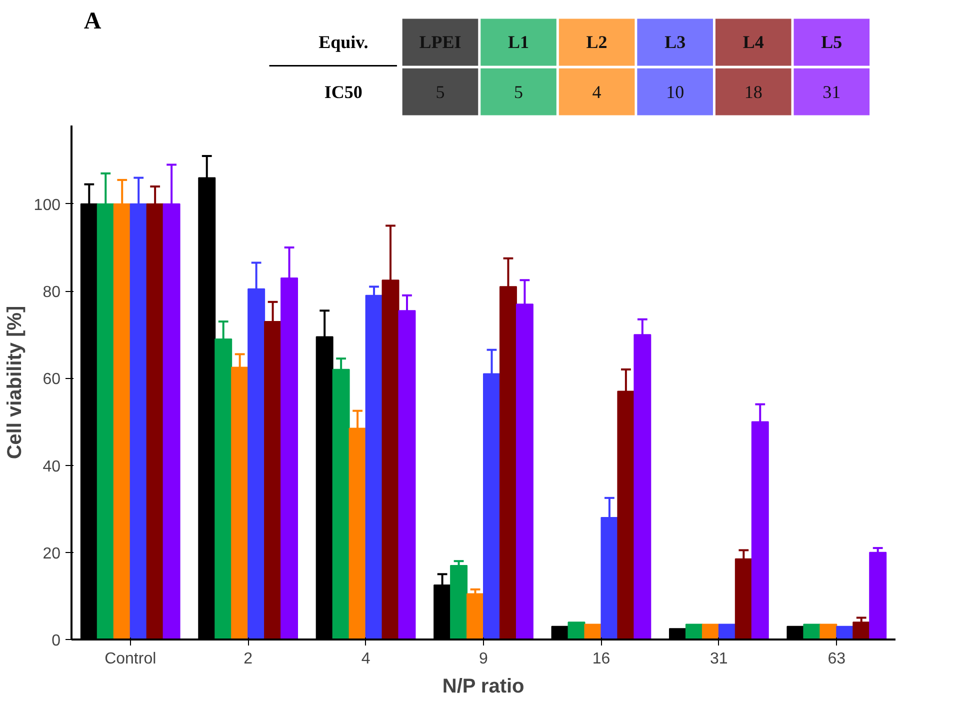 The image size is (960, 723). I want to click on text: LPEI, so click(440, 42).